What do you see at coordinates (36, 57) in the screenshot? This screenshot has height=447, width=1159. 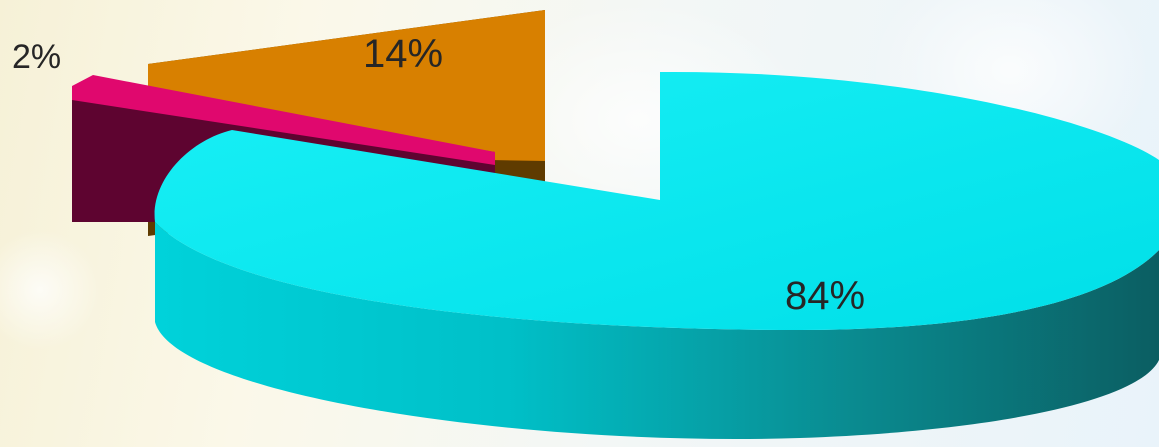 I see `data-label-2: 2%` at bounding box center [36, 57].